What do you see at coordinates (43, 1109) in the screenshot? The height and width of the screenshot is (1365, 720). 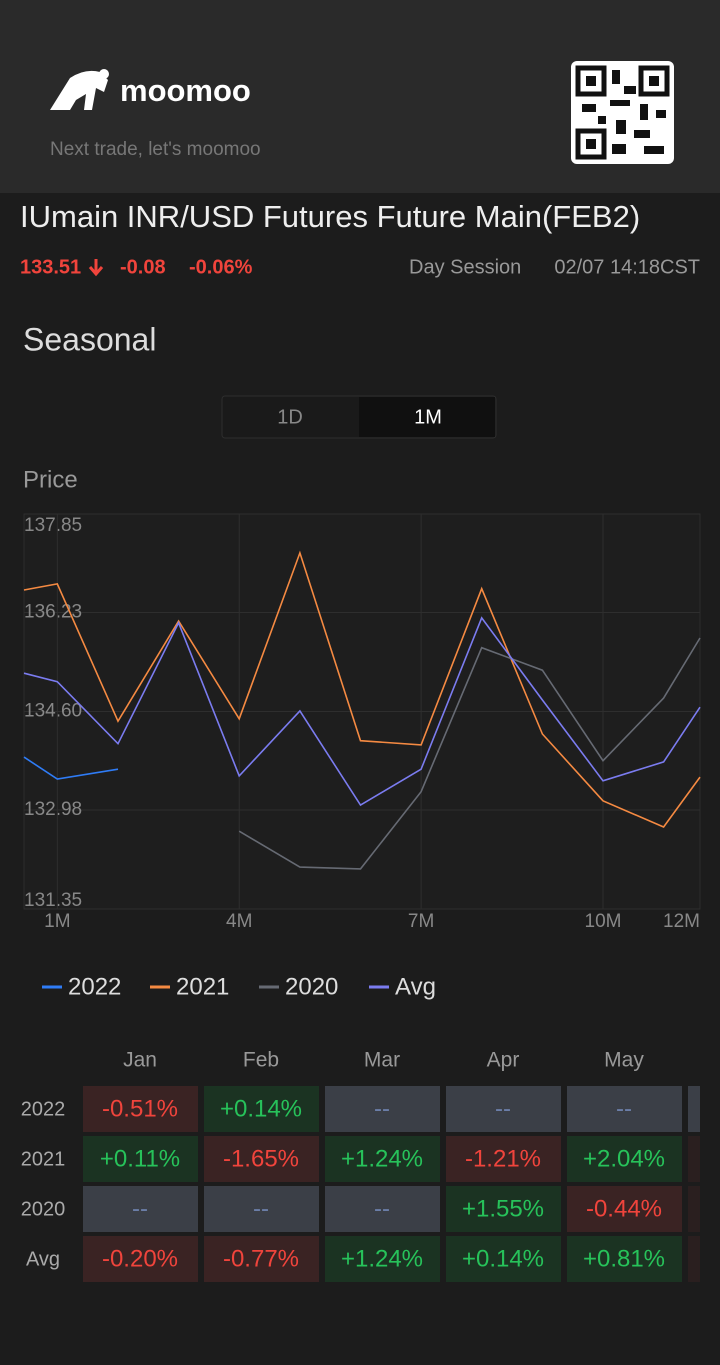 I see `row-label: 2022` at bounding box center [43, 1109].